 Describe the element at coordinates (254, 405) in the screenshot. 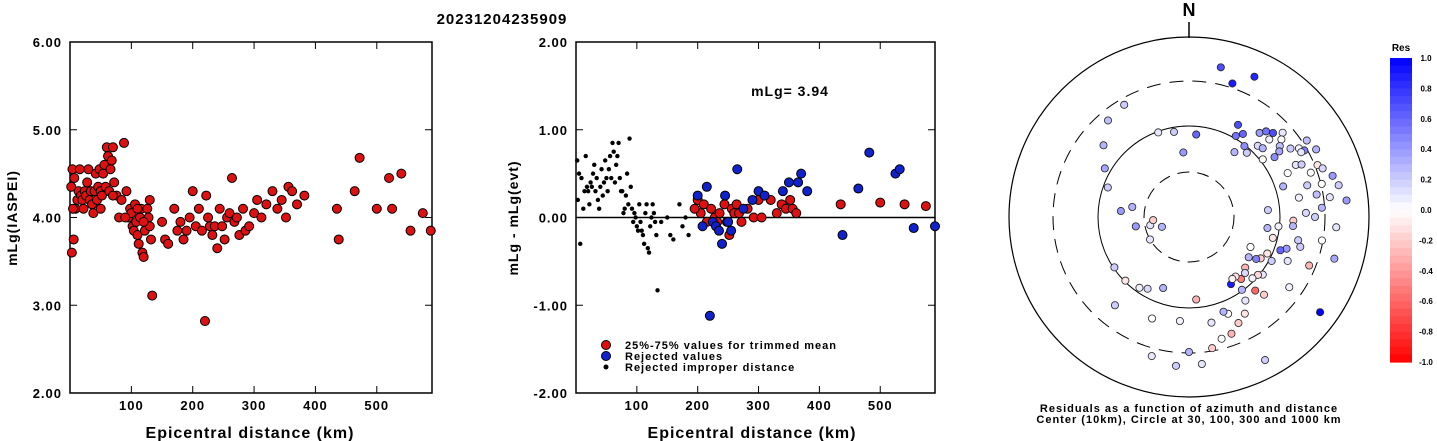

I see `x-tick-label: 300` at that location.